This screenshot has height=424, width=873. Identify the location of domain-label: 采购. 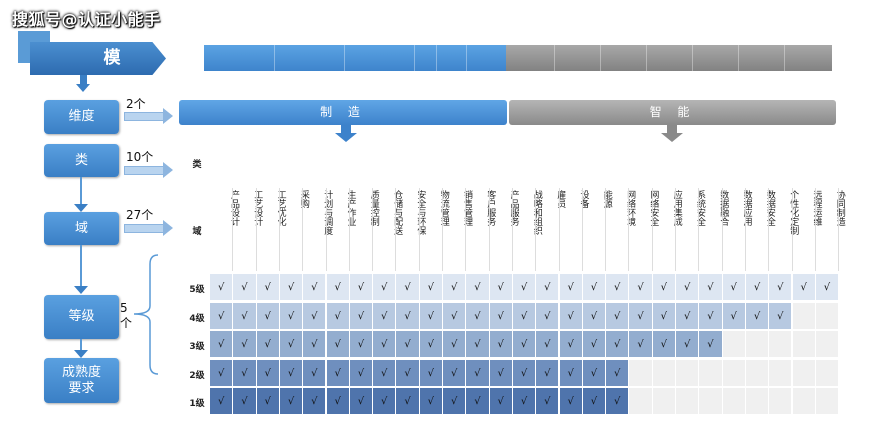
(303, 199).